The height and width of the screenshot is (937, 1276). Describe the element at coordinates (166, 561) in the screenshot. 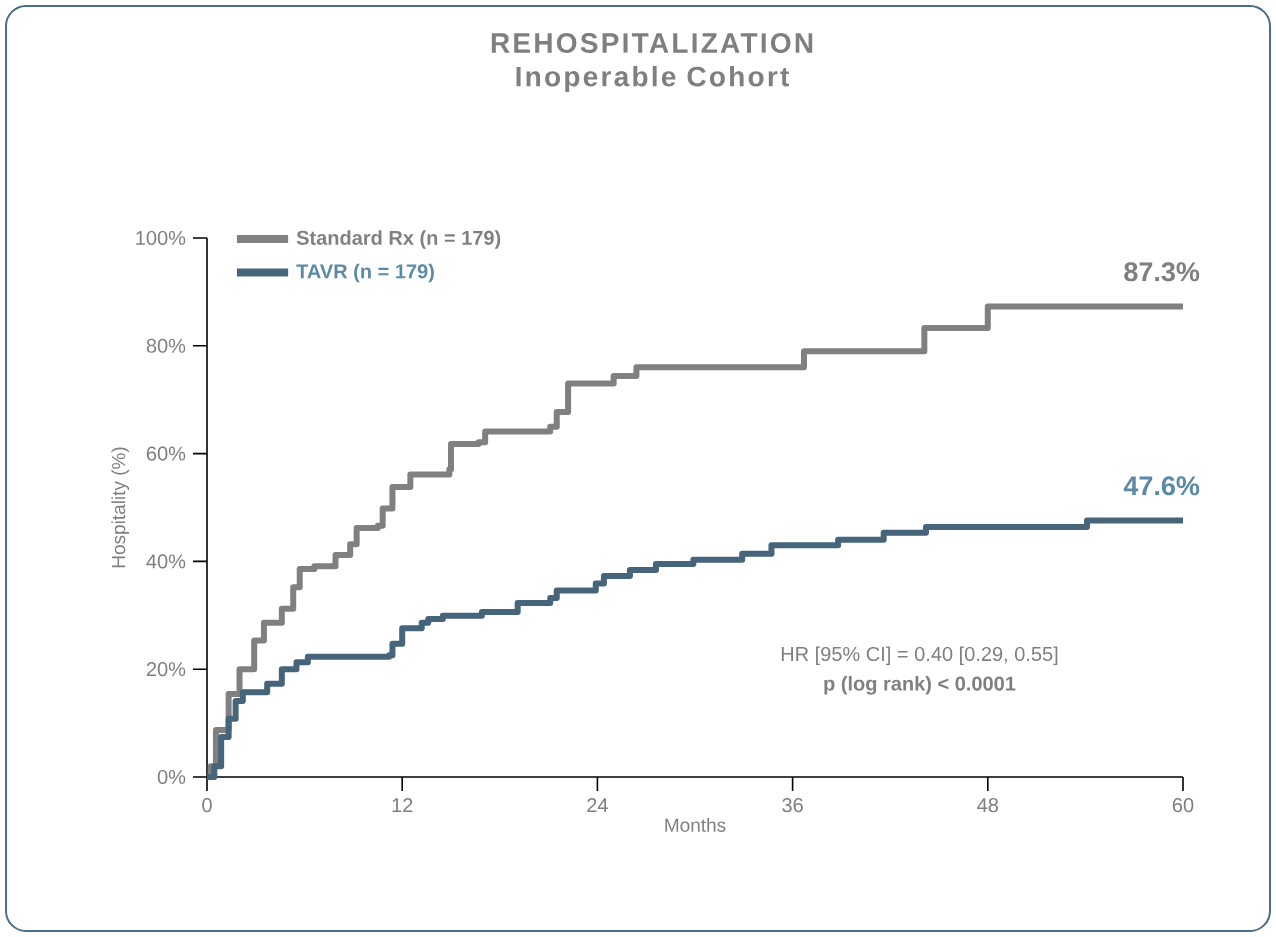

I see `y-tick-label: 40%` at that location.